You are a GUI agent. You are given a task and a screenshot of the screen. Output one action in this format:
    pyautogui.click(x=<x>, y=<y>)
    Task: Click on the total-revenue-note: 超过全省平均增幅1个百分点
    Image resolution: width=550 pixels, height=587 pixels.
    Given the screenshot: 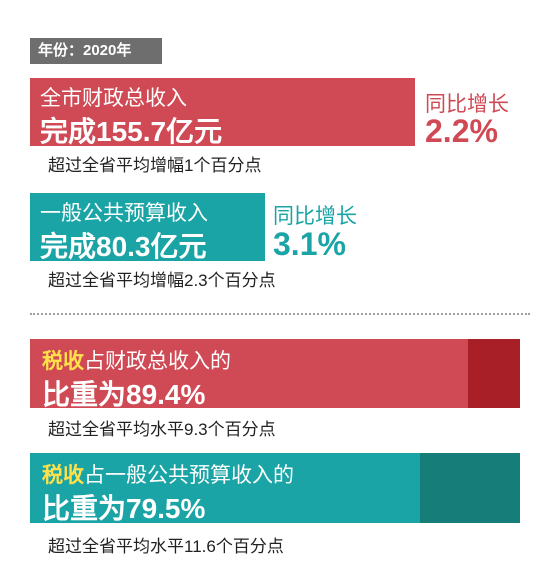 What is the action you would take?
    pyautogui.click(x=155, y=165)
    